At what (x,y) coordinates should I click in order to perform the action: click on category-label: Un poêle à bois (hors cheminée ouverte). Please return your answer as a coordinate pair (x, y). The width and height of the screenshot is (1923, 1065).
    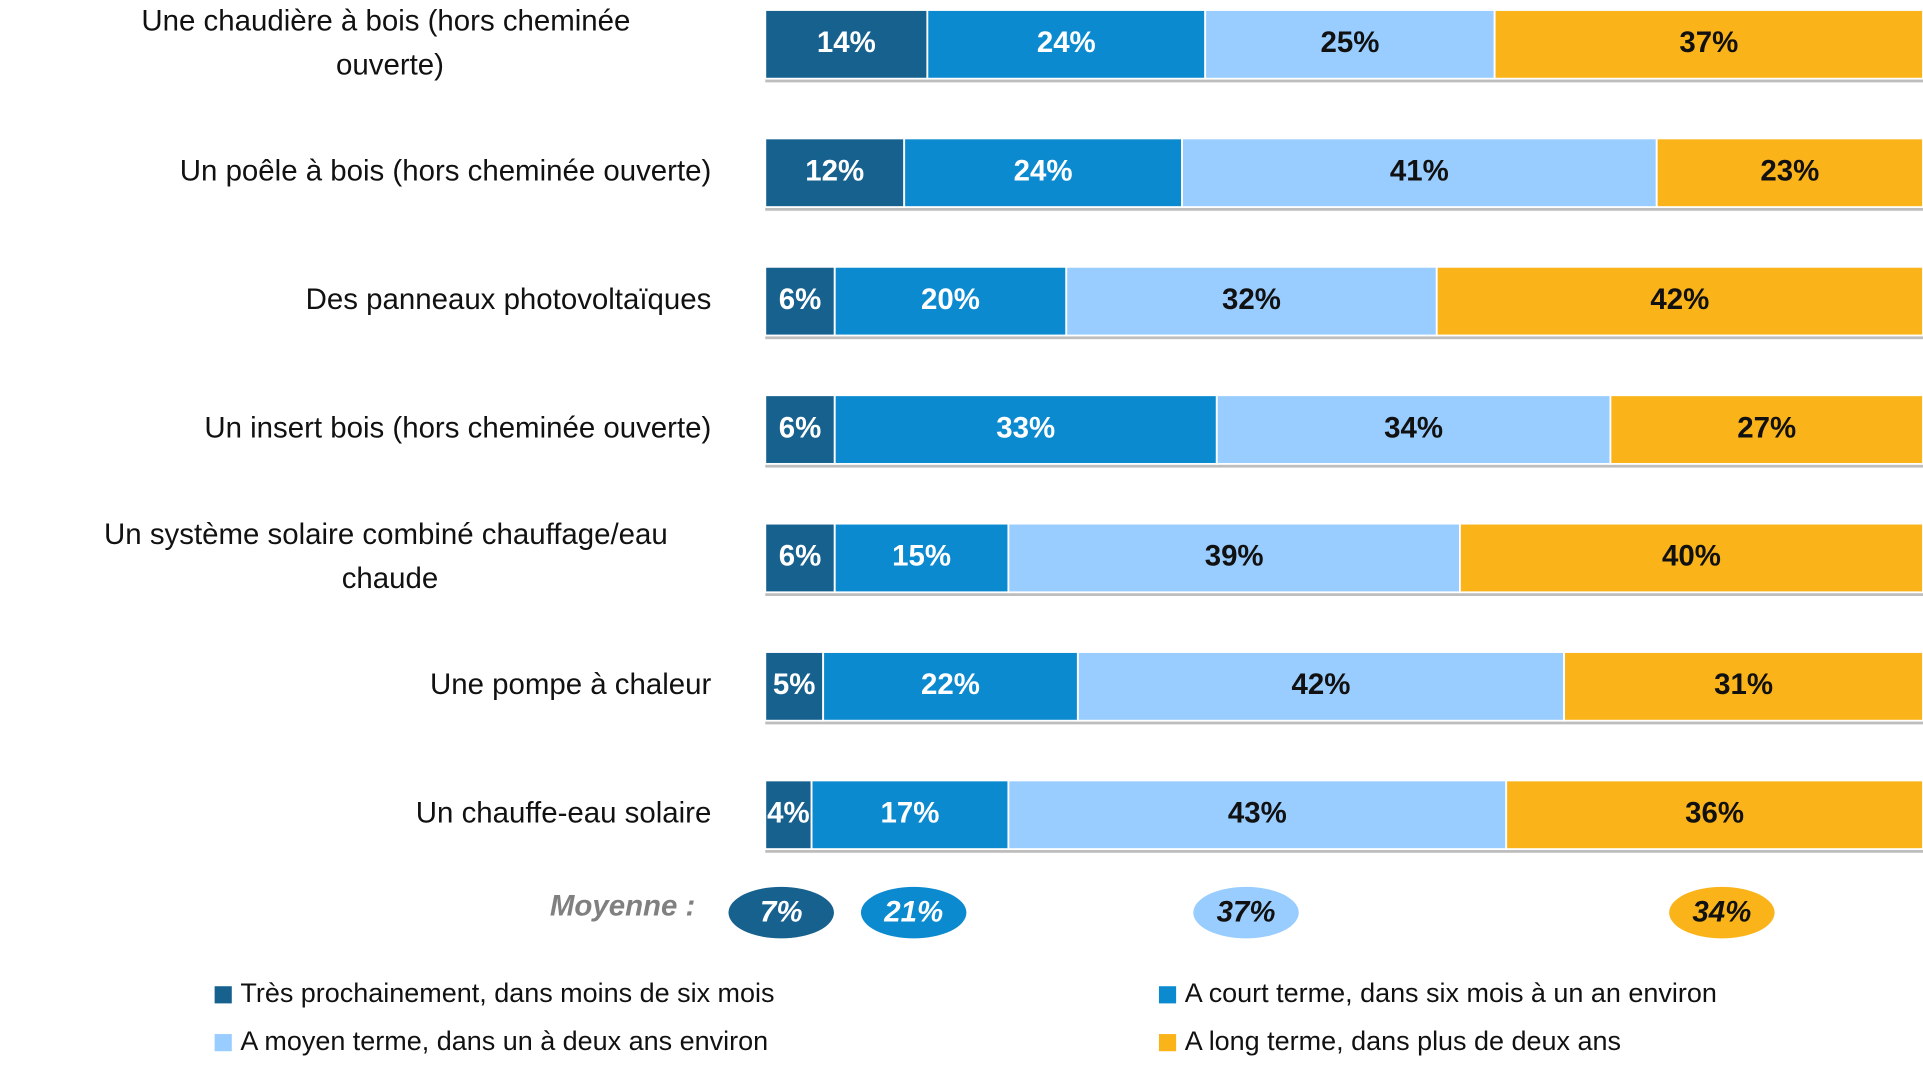
    Looking at the image, I should click on (446, 171).